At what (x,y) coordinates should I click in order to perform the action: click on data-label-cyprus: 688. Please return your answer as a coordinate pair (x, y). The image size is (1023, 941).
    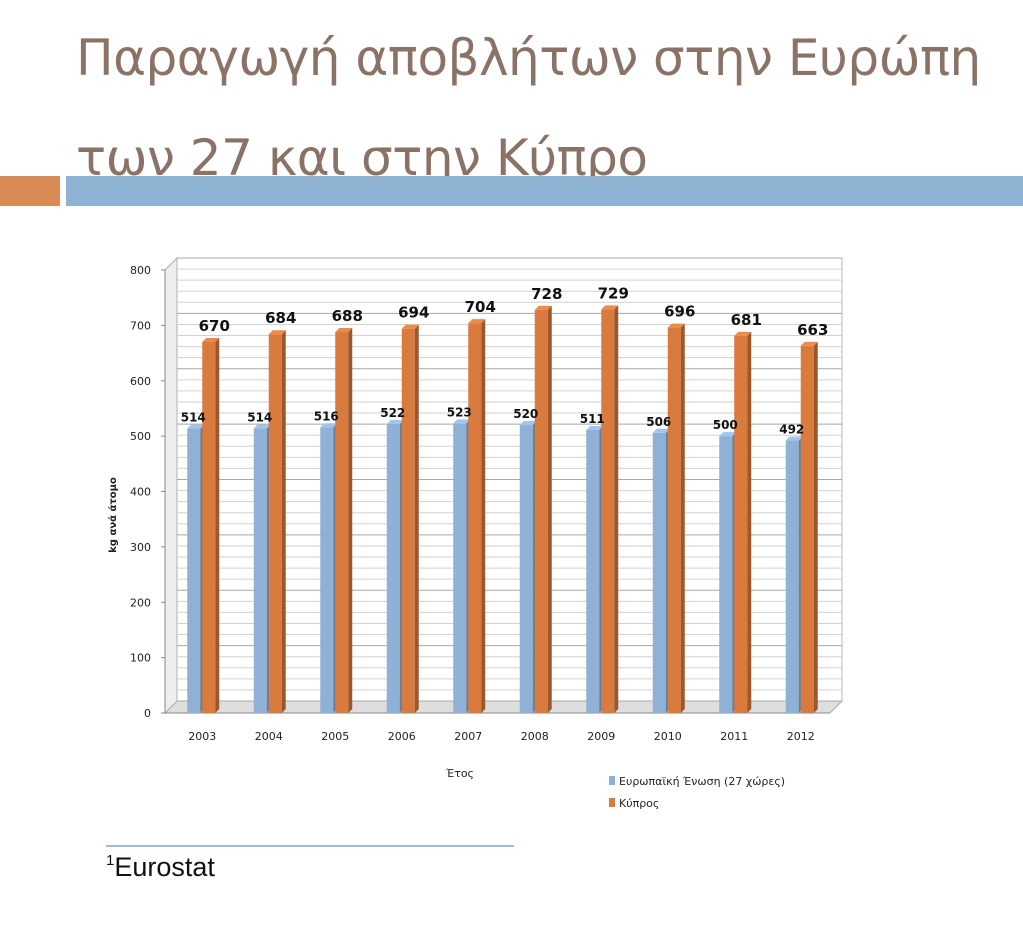
    Looking at the image, I should click on (347, 316).